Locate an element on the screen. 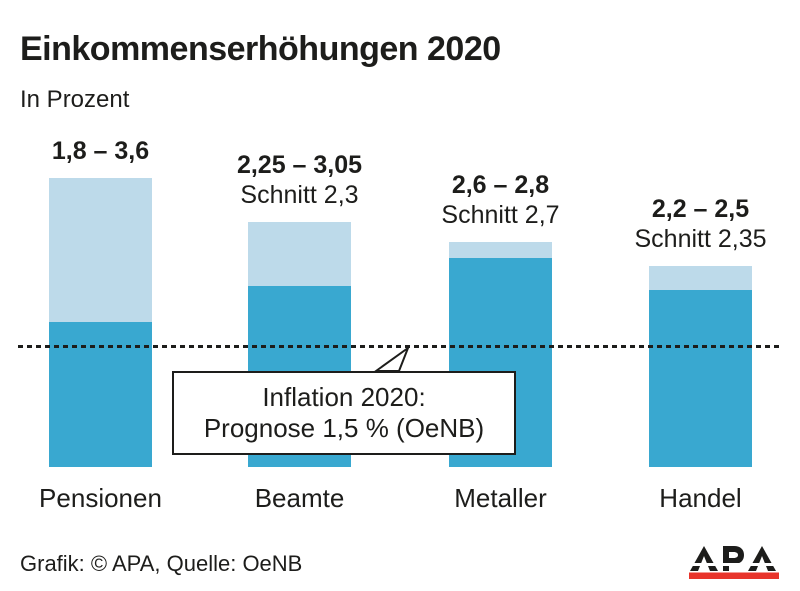  schnitt-value: Schnitt 2,35 is located at coordinates (700, 239).